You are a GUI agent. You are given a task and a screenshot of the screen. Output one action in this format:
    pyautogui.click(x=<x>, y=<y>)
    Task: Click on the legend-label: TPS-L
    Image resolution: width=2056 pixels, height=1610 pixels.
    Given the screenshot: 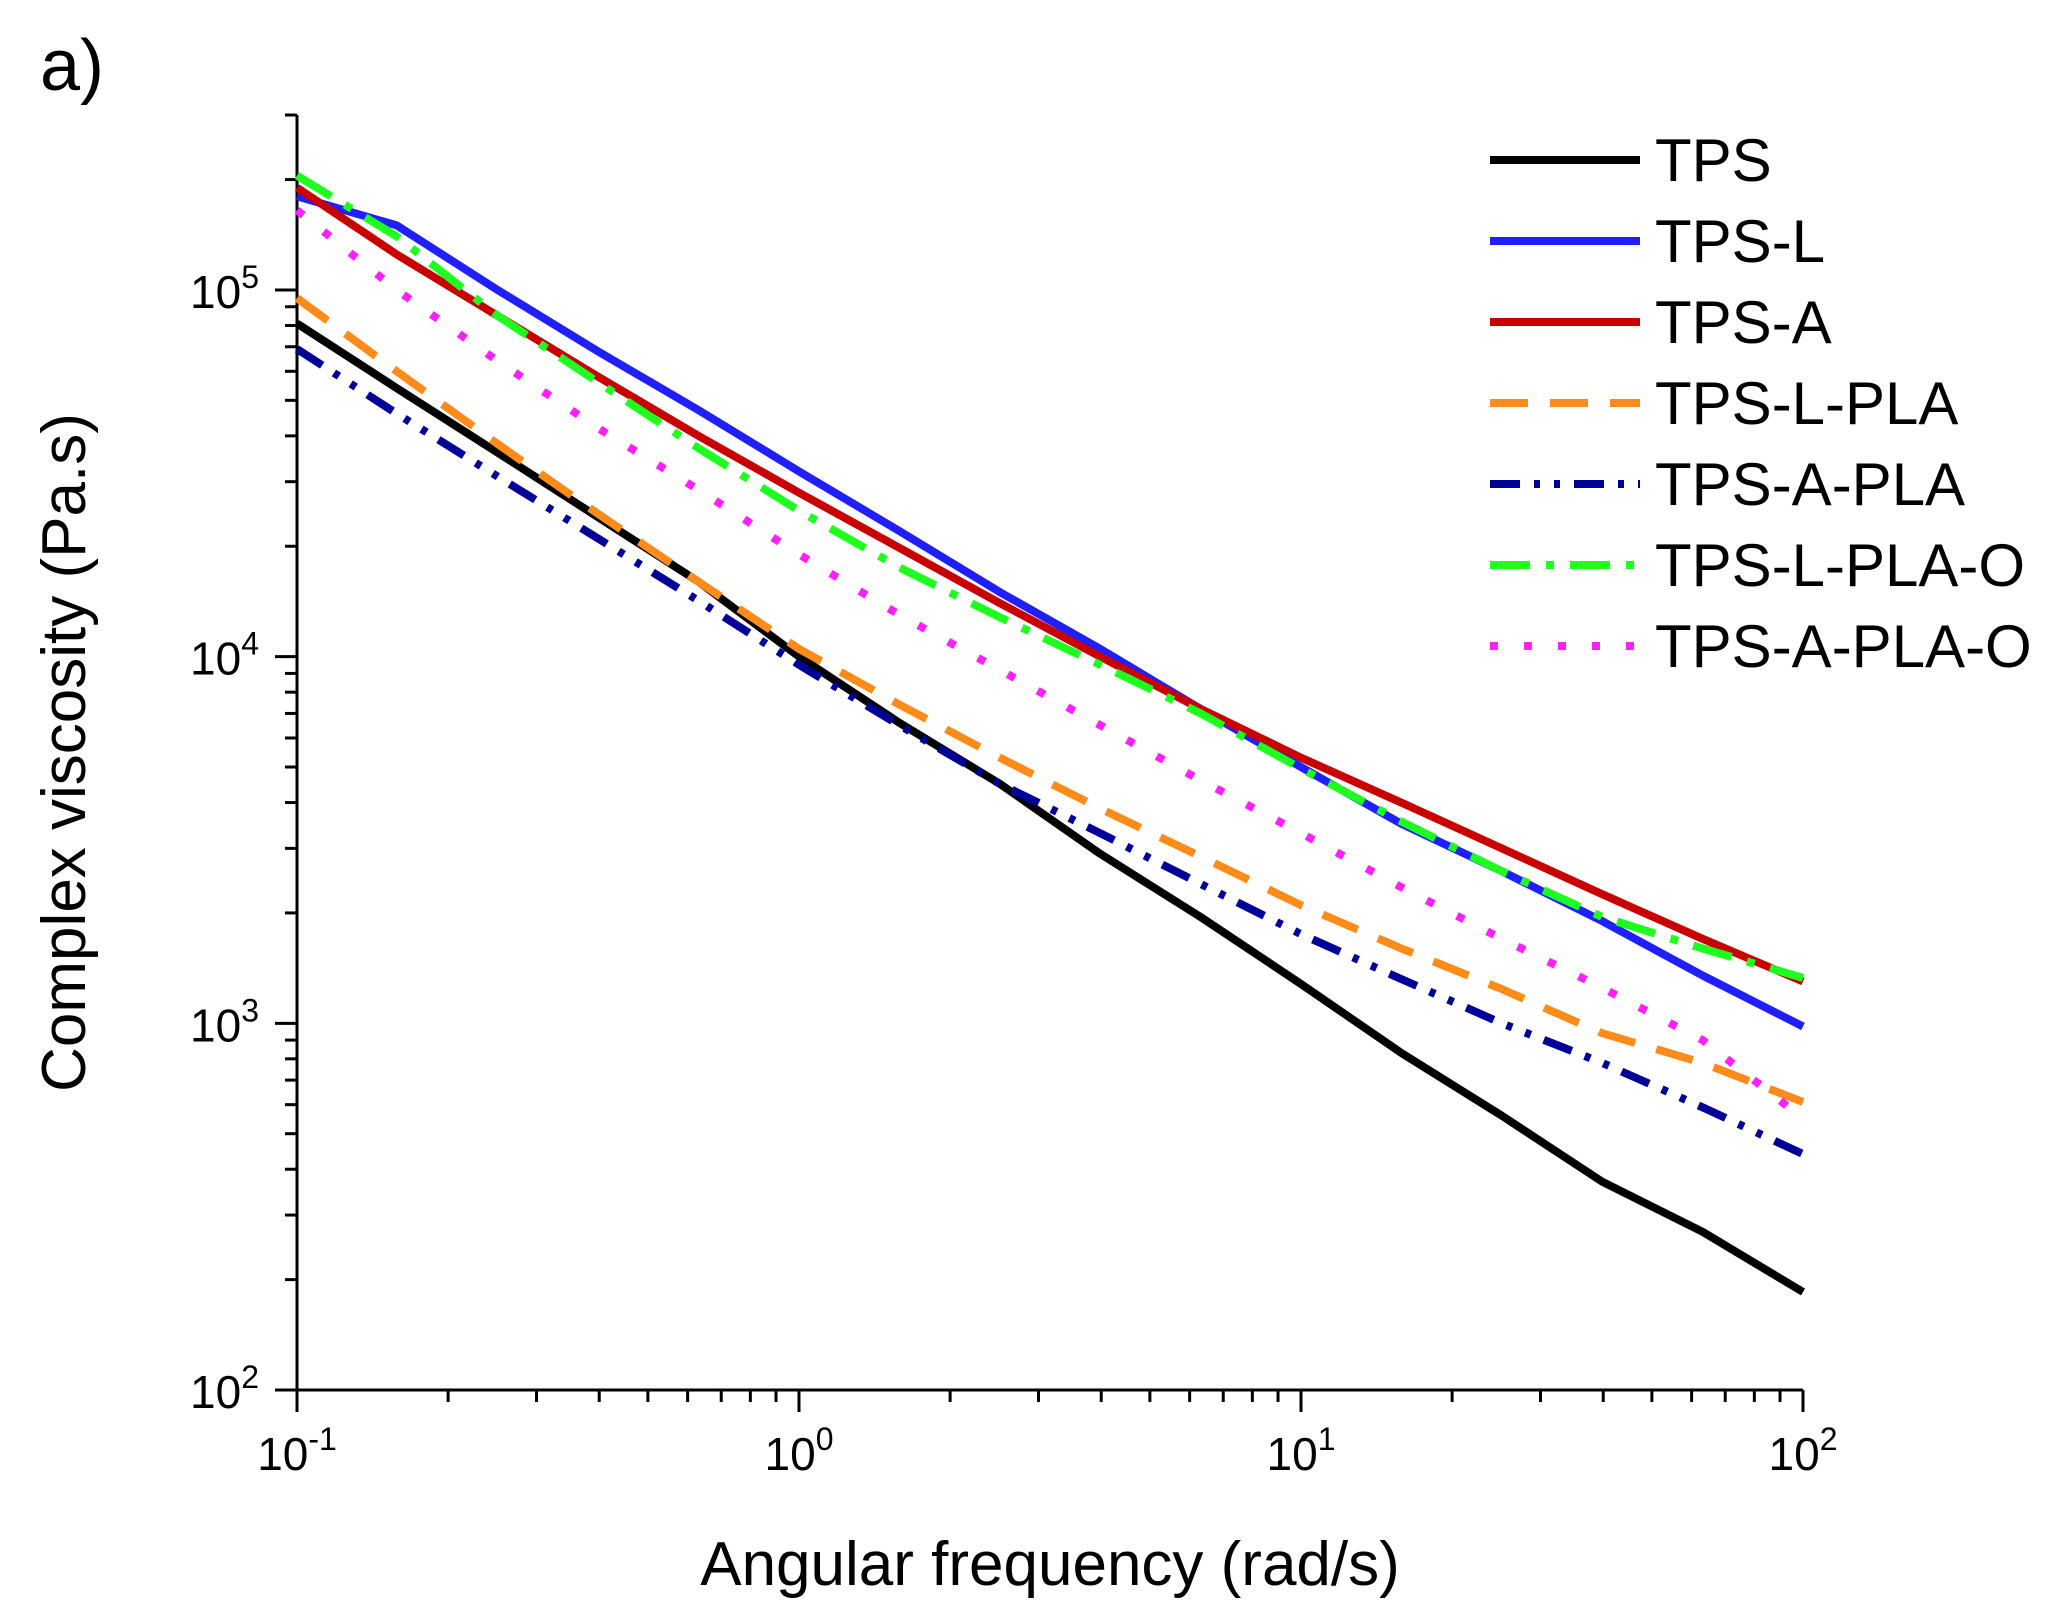 What is the action you would take?
    pyautogui.click(x=1740, y=241)
    